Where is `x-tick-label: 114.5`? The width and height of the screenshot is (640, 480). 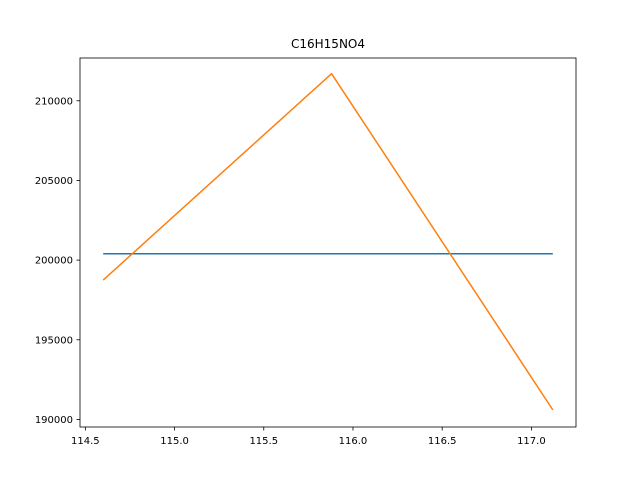 x-tick-label: 114.5 is located at coordinates (85, 441).